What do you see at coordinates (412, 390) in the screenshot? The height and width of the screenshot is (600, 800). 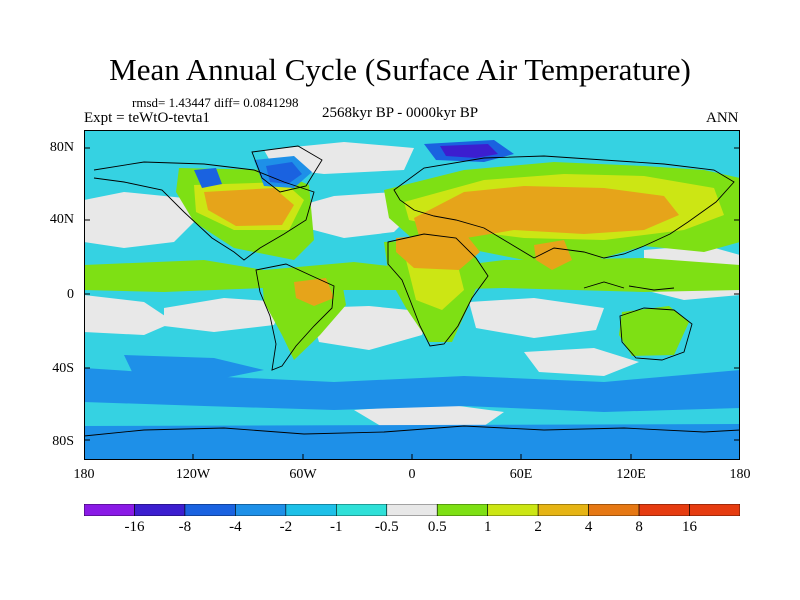 I see `cool-zone-antarctic-ocean` at bounding box center [412, 390].